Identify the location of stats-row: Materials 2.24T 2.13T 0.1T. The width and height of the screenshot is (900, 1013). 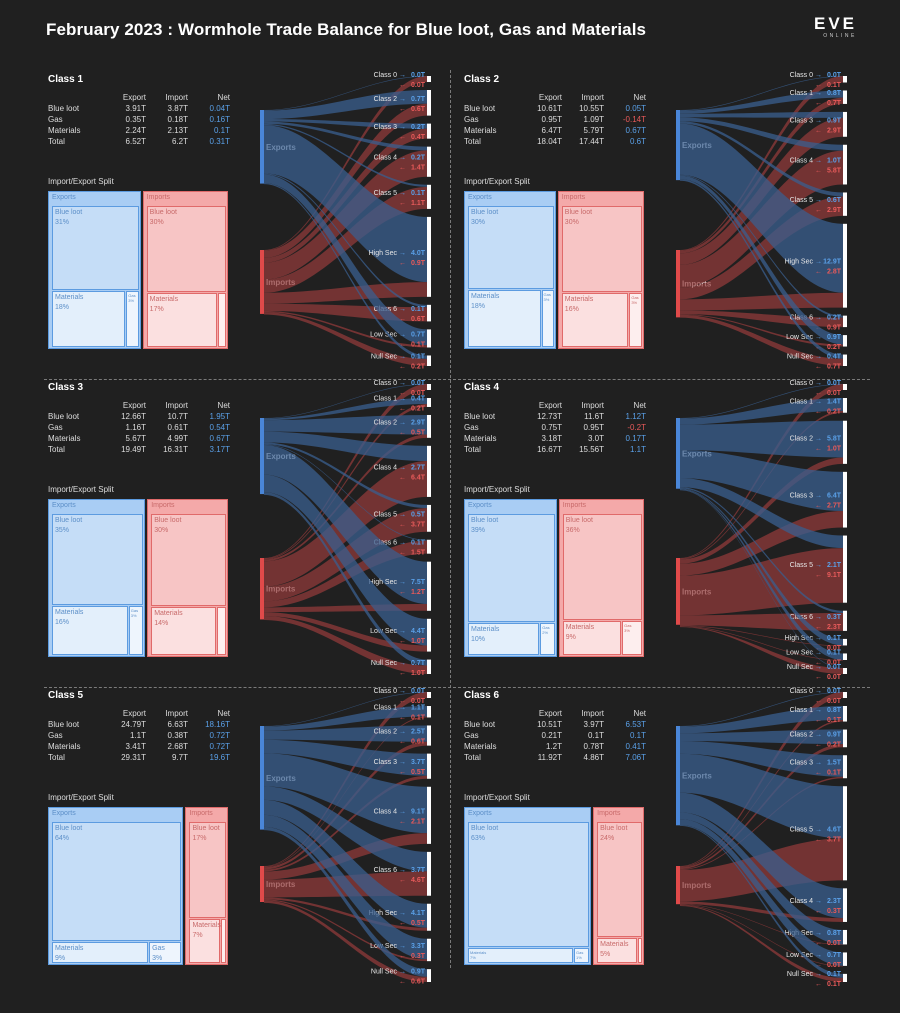
(139, 130).